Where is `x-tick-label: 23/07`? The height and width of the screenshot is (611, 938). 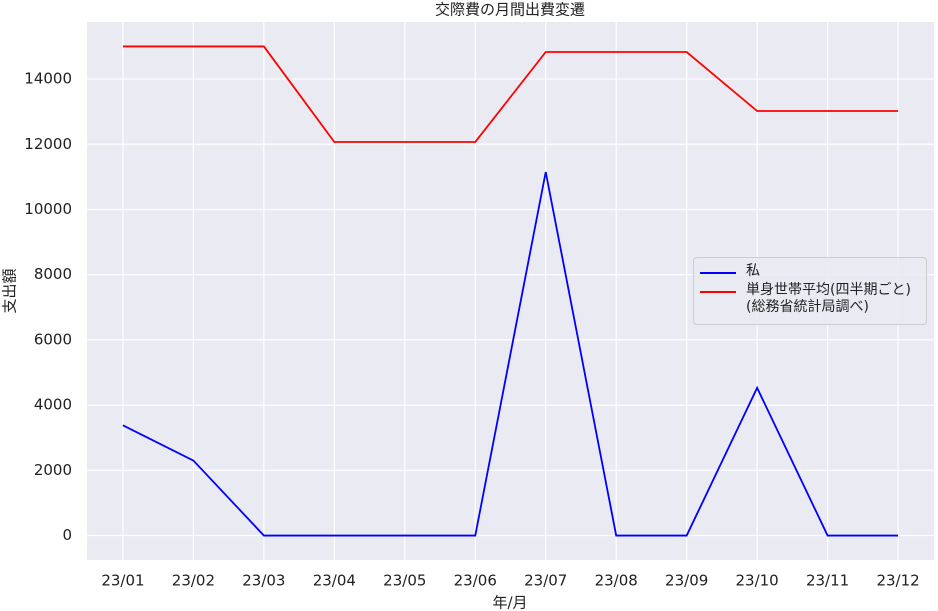
x-tick-label: 23/07 is located at coordinates (545, 581).